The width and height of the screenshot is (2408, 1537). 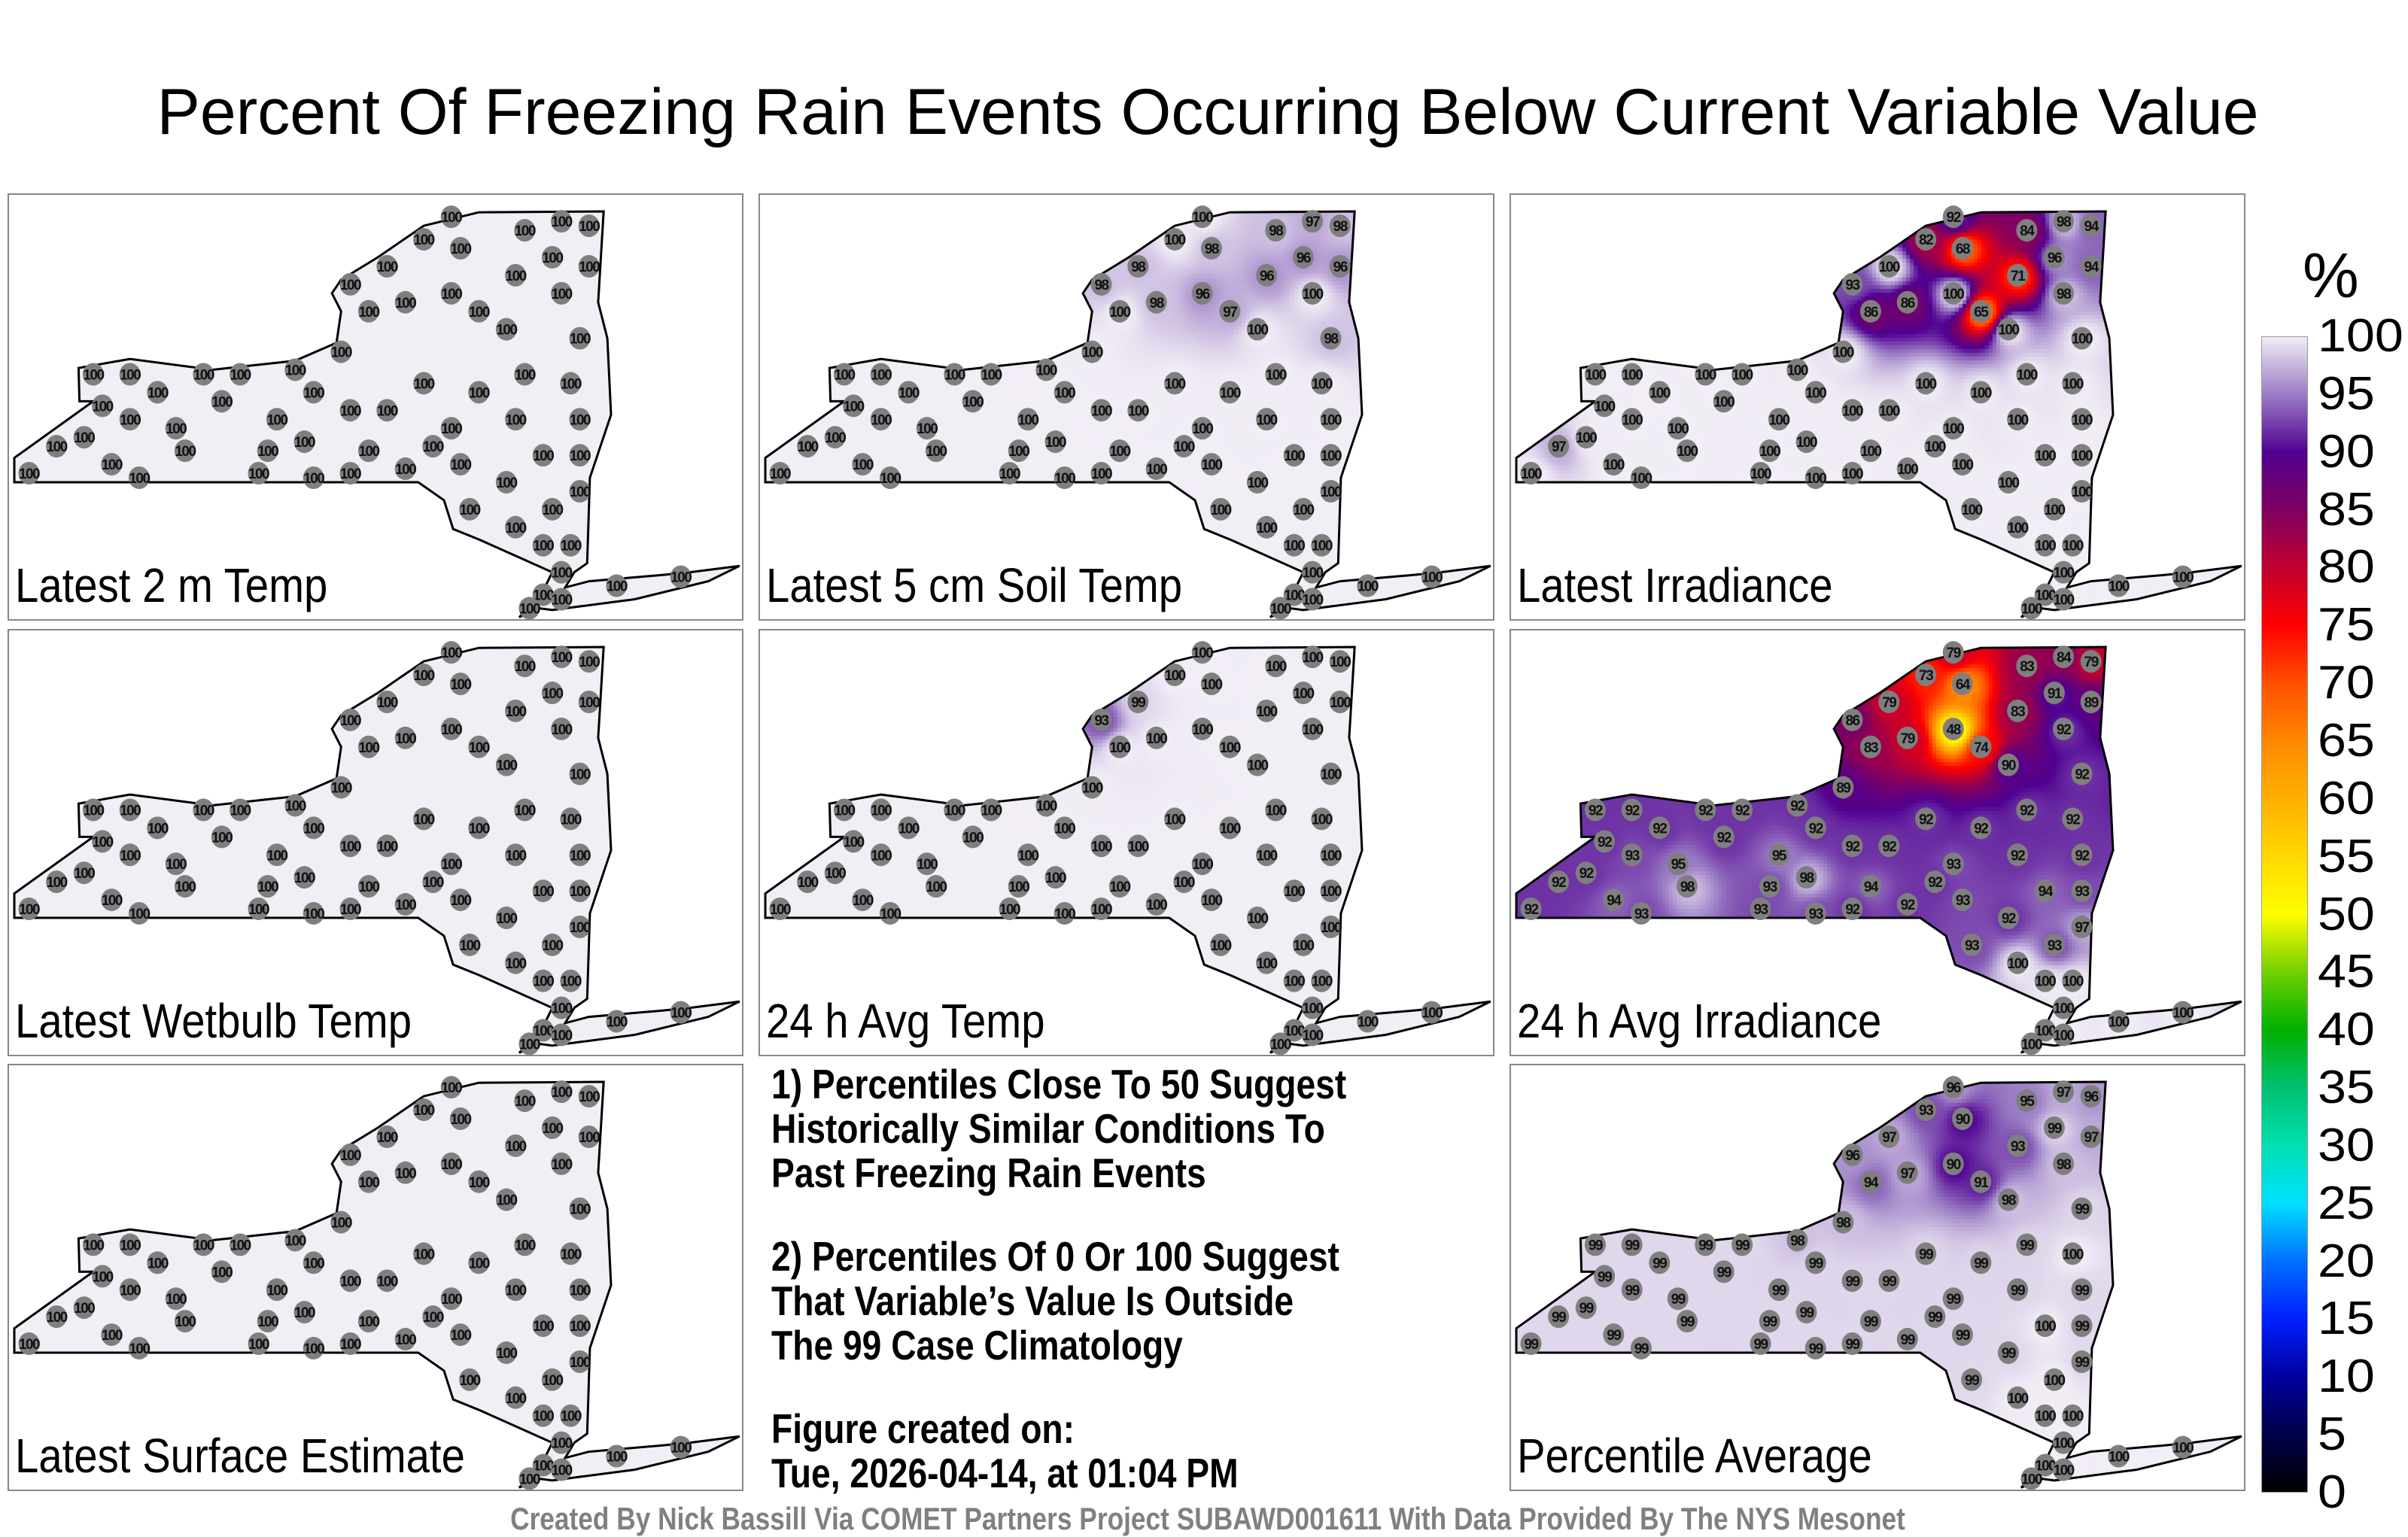 I want to click on note-2-line-2: That Variable’s Value Is Outside, so click(x=1032, y=1300).